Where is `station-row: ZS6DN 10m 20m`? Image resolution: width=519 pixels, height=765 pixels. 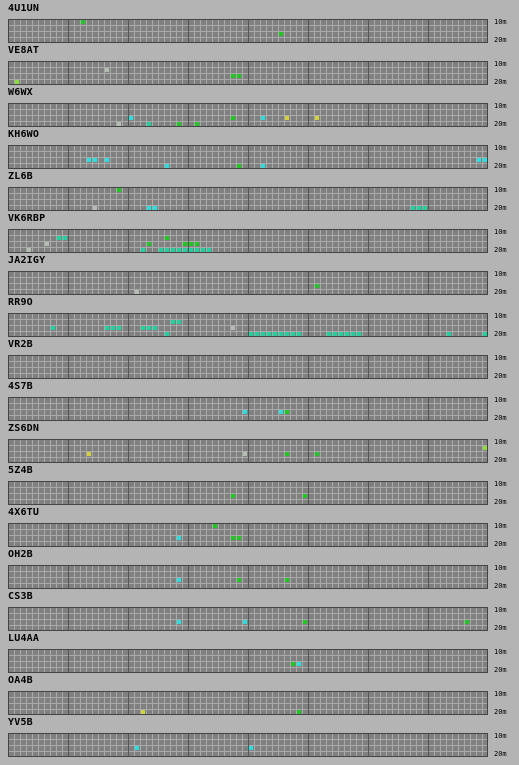 station-row: ZS6DN 10m 20m is located at coordinates (259, 444).